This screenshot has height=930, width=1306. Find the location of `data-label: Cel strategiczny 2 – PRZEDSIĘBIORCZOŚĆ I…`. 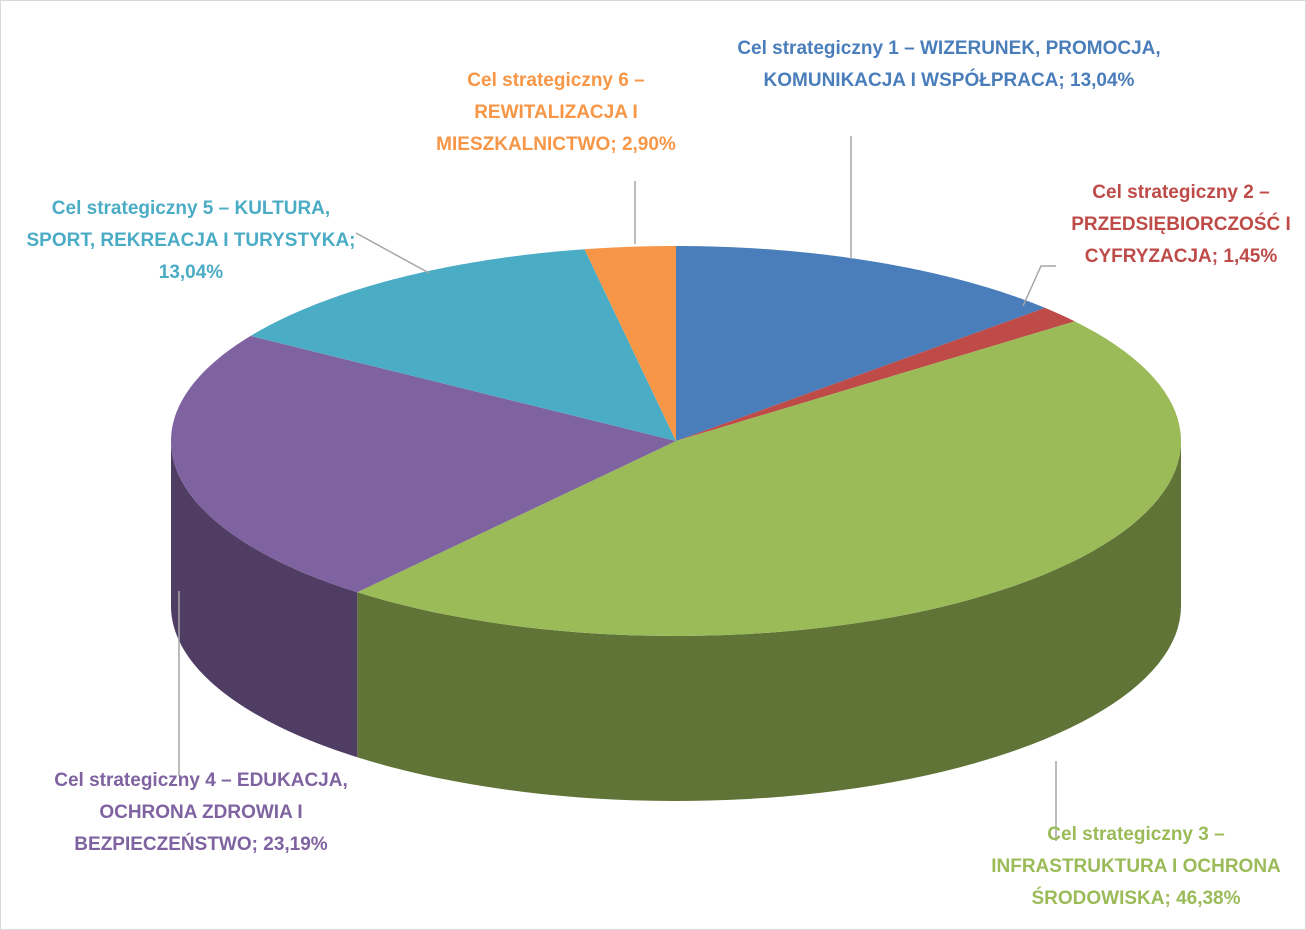

data-label: Cel strategiczny 2 – PRZEDSIĘBIORCZOŚĆ I… is located at coordinates (1181, 225).